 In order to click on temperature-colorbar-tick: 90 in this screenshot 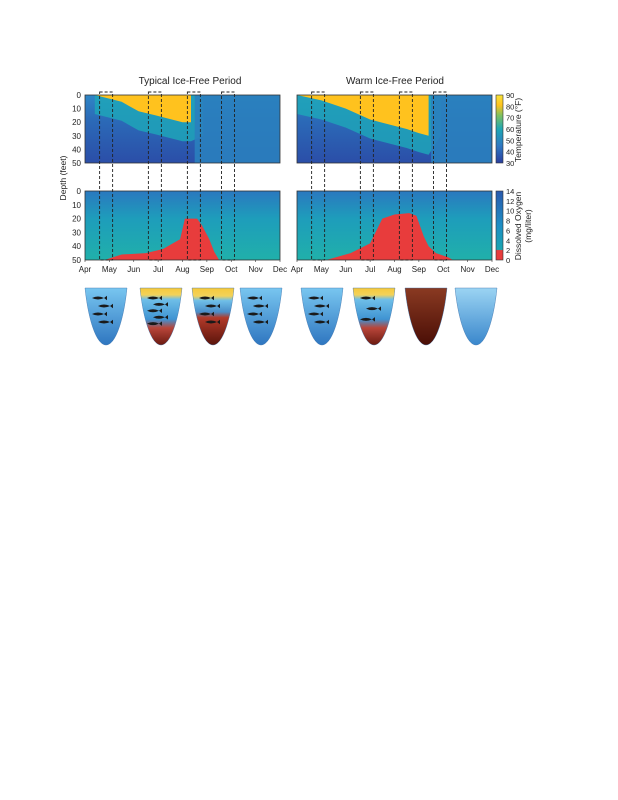, I will do `click(510, 95)`.